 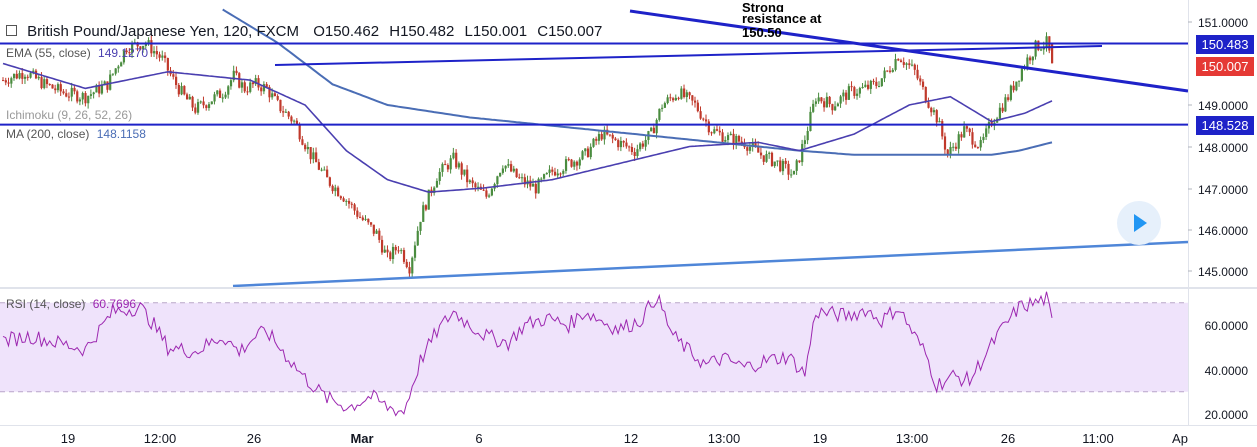 What do you see at coordinates (1180, 438) in the screenshot?
I see `time-axis-label: Ap` at bounding box center [1180, 438].